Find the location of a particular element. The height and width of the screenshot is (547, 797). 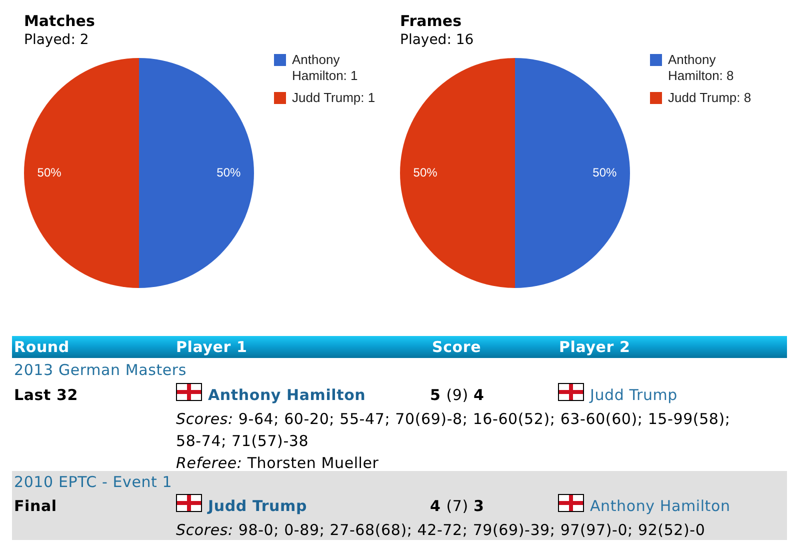

chart-title: Frames is located at coordinates (431, 21).